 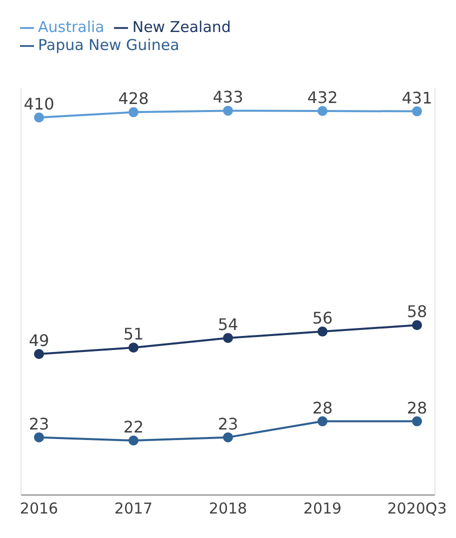 What do you see at coordinates (417, 509) in the screenshot?
I see `x-tick-label: 2020Q3` at bounding box center [417, 509].